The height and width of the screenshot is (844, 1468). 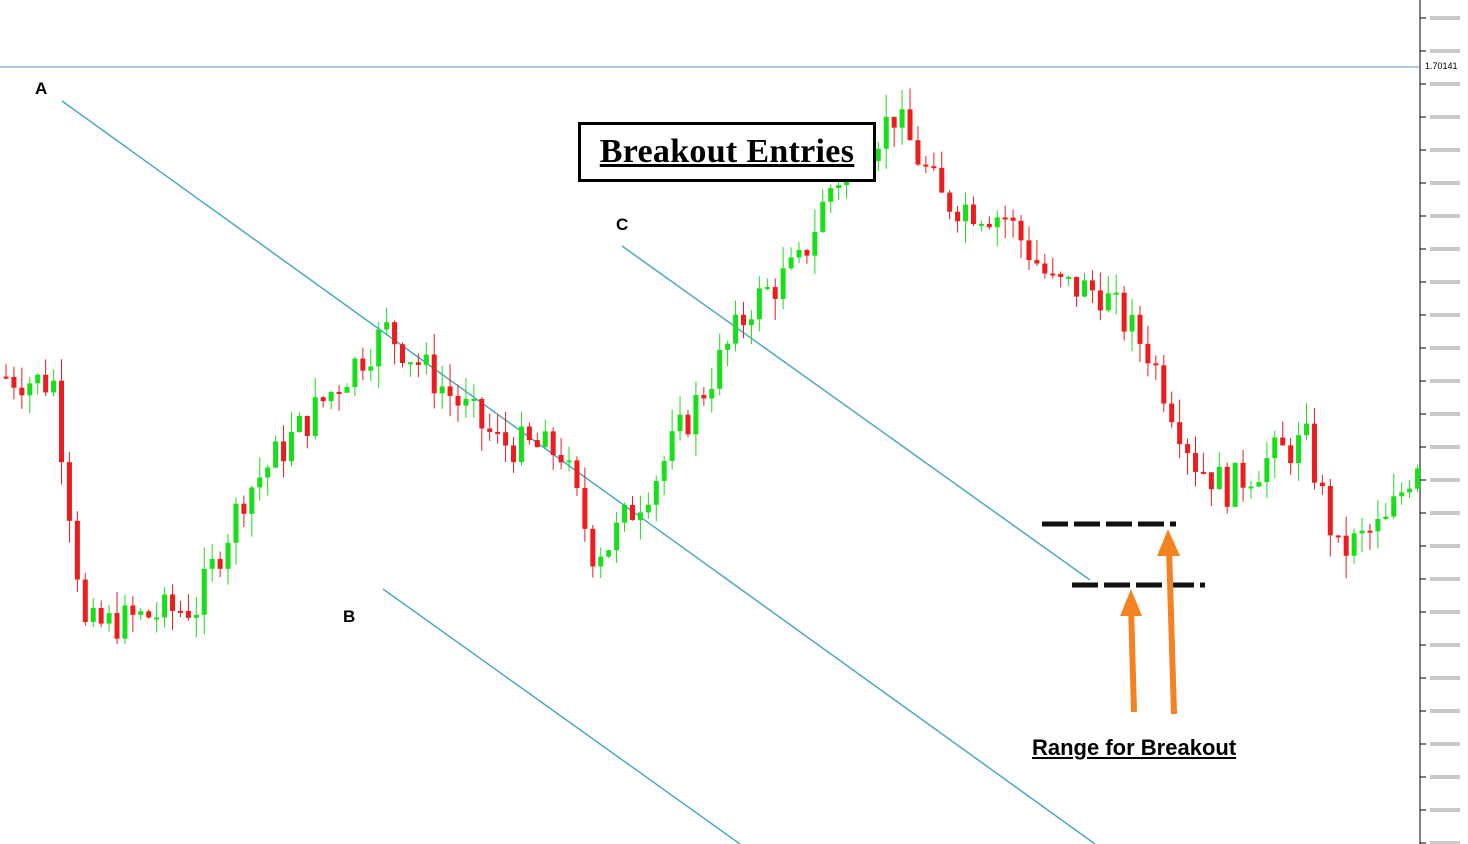 I want to click on breakout-arrows, so click(x=1150, y=622).